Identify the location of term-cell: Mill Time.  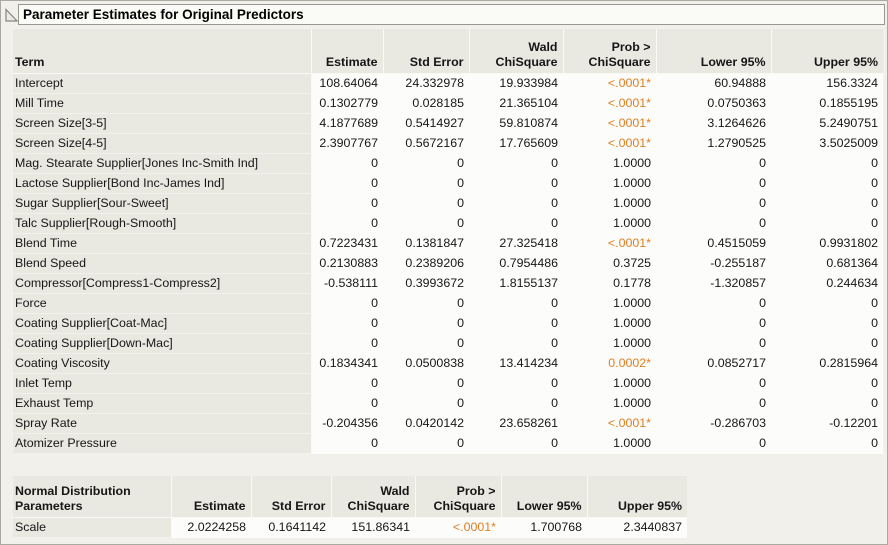
(162, 103).